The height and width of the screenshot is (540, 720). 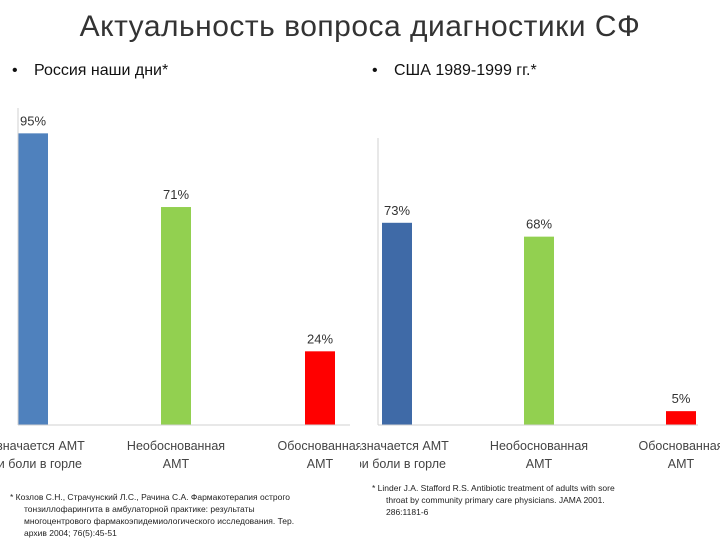 I want to click on left-section-heading: • Россия наши дни*, so click(x=90, y=71).